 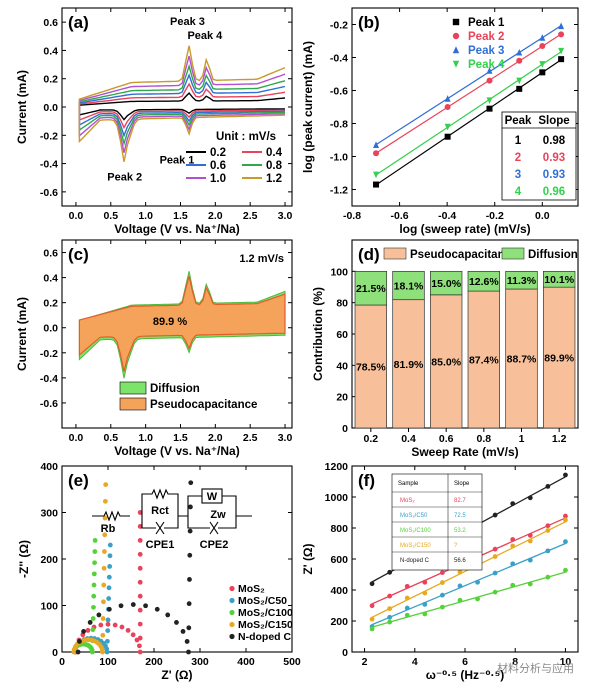 I want to click on y-tick-label: 1000, so click(x=337, y=498).